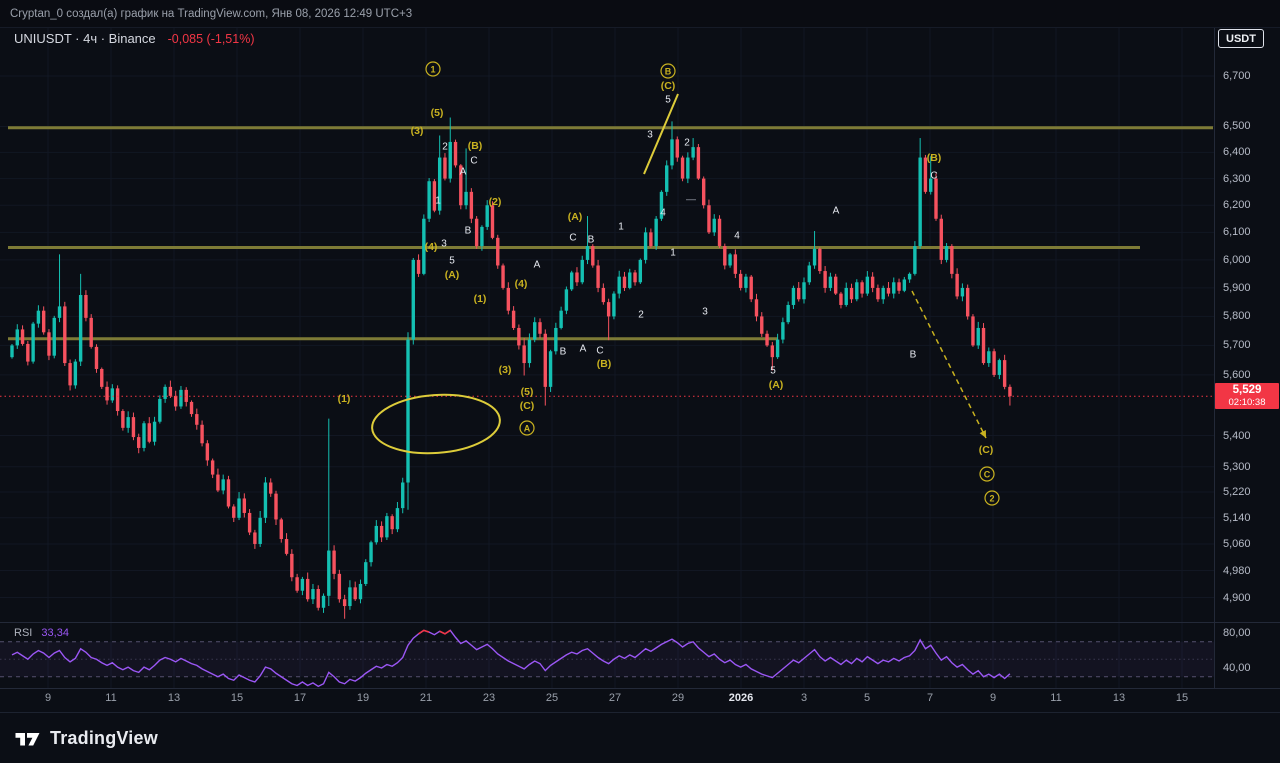 Image resolution: width=1280 pixels, height=763 pixels. I want to click on tradingview-logo: TradingView, so click(86, 738).